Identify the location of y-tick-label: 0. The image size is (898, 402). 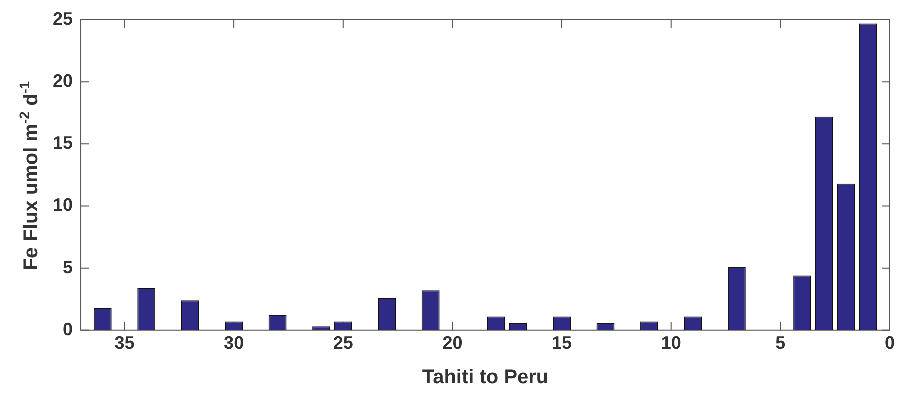
(68, 329).